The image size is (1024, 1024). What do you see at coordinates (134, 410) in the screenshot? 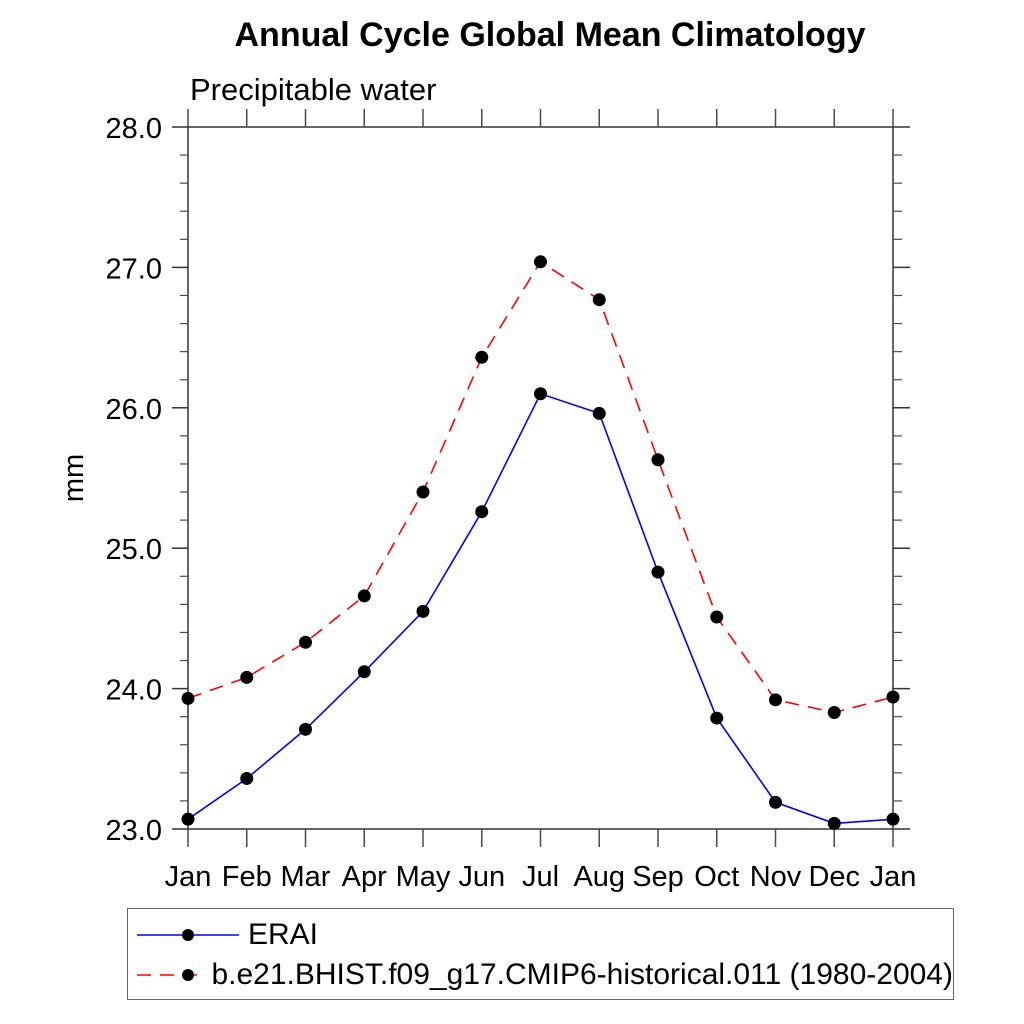
I see `y-tick-label: 26.0` at bounding box center [134, 410].